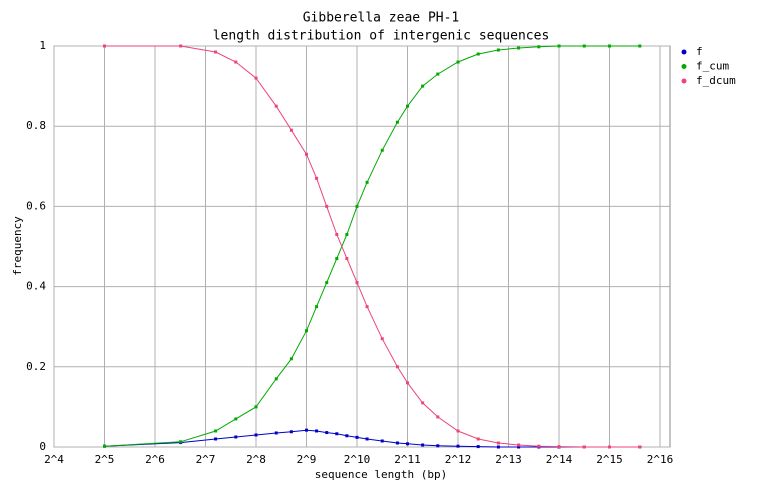  What do you see at coordinates (407, 459) in the screenshot?
I see `x-tick-label: 2^11` at bounding box center [407, 459].